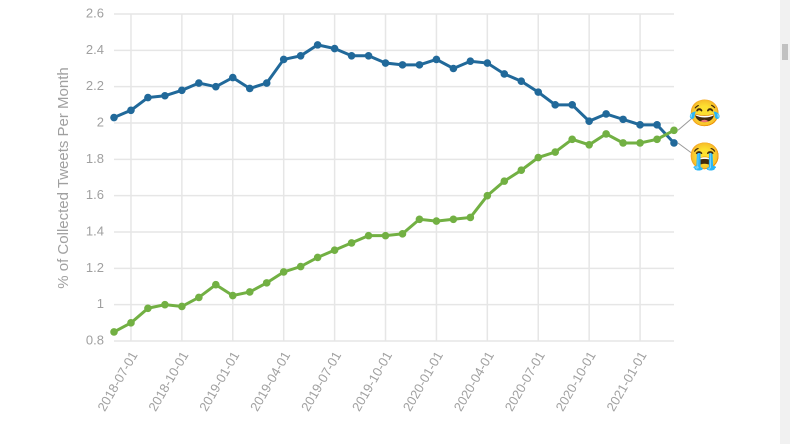 The image size is (790, 444). Describe the element at coordinates (525, 381) in the screenshot. I see `x-tick-label: 2020-07-01` at that location.